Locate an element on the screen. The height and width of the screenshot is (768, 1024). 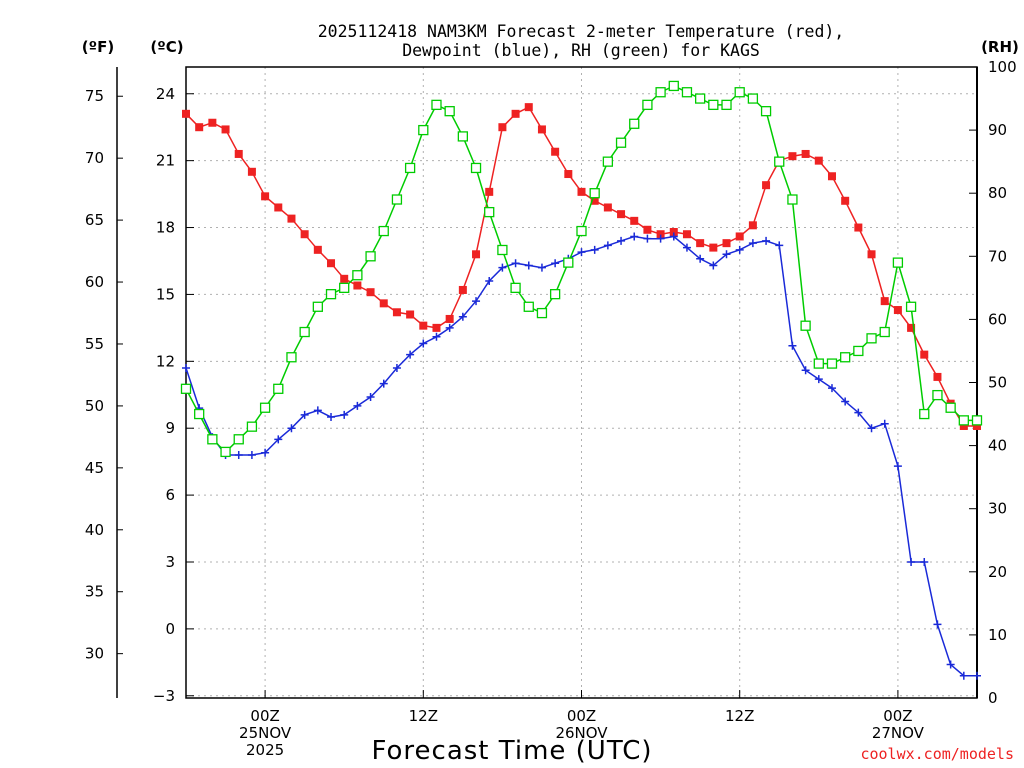
fahrenheit-tick-label: 40 is located at coordinates (94, 530).